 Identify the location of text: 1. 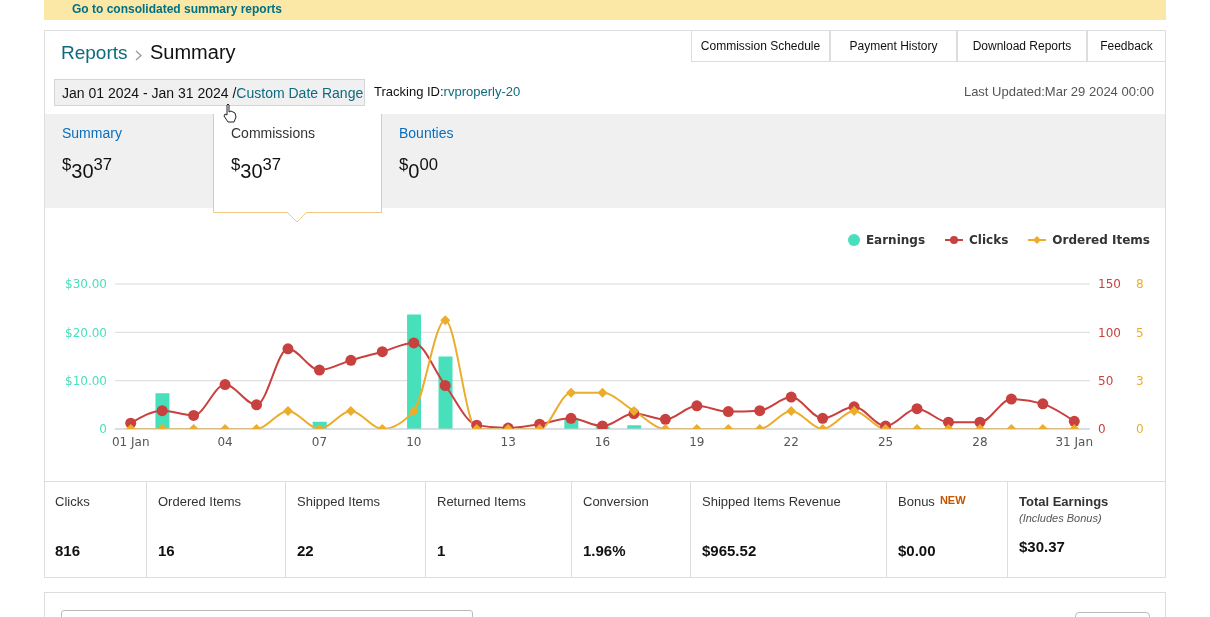
(441, 550).